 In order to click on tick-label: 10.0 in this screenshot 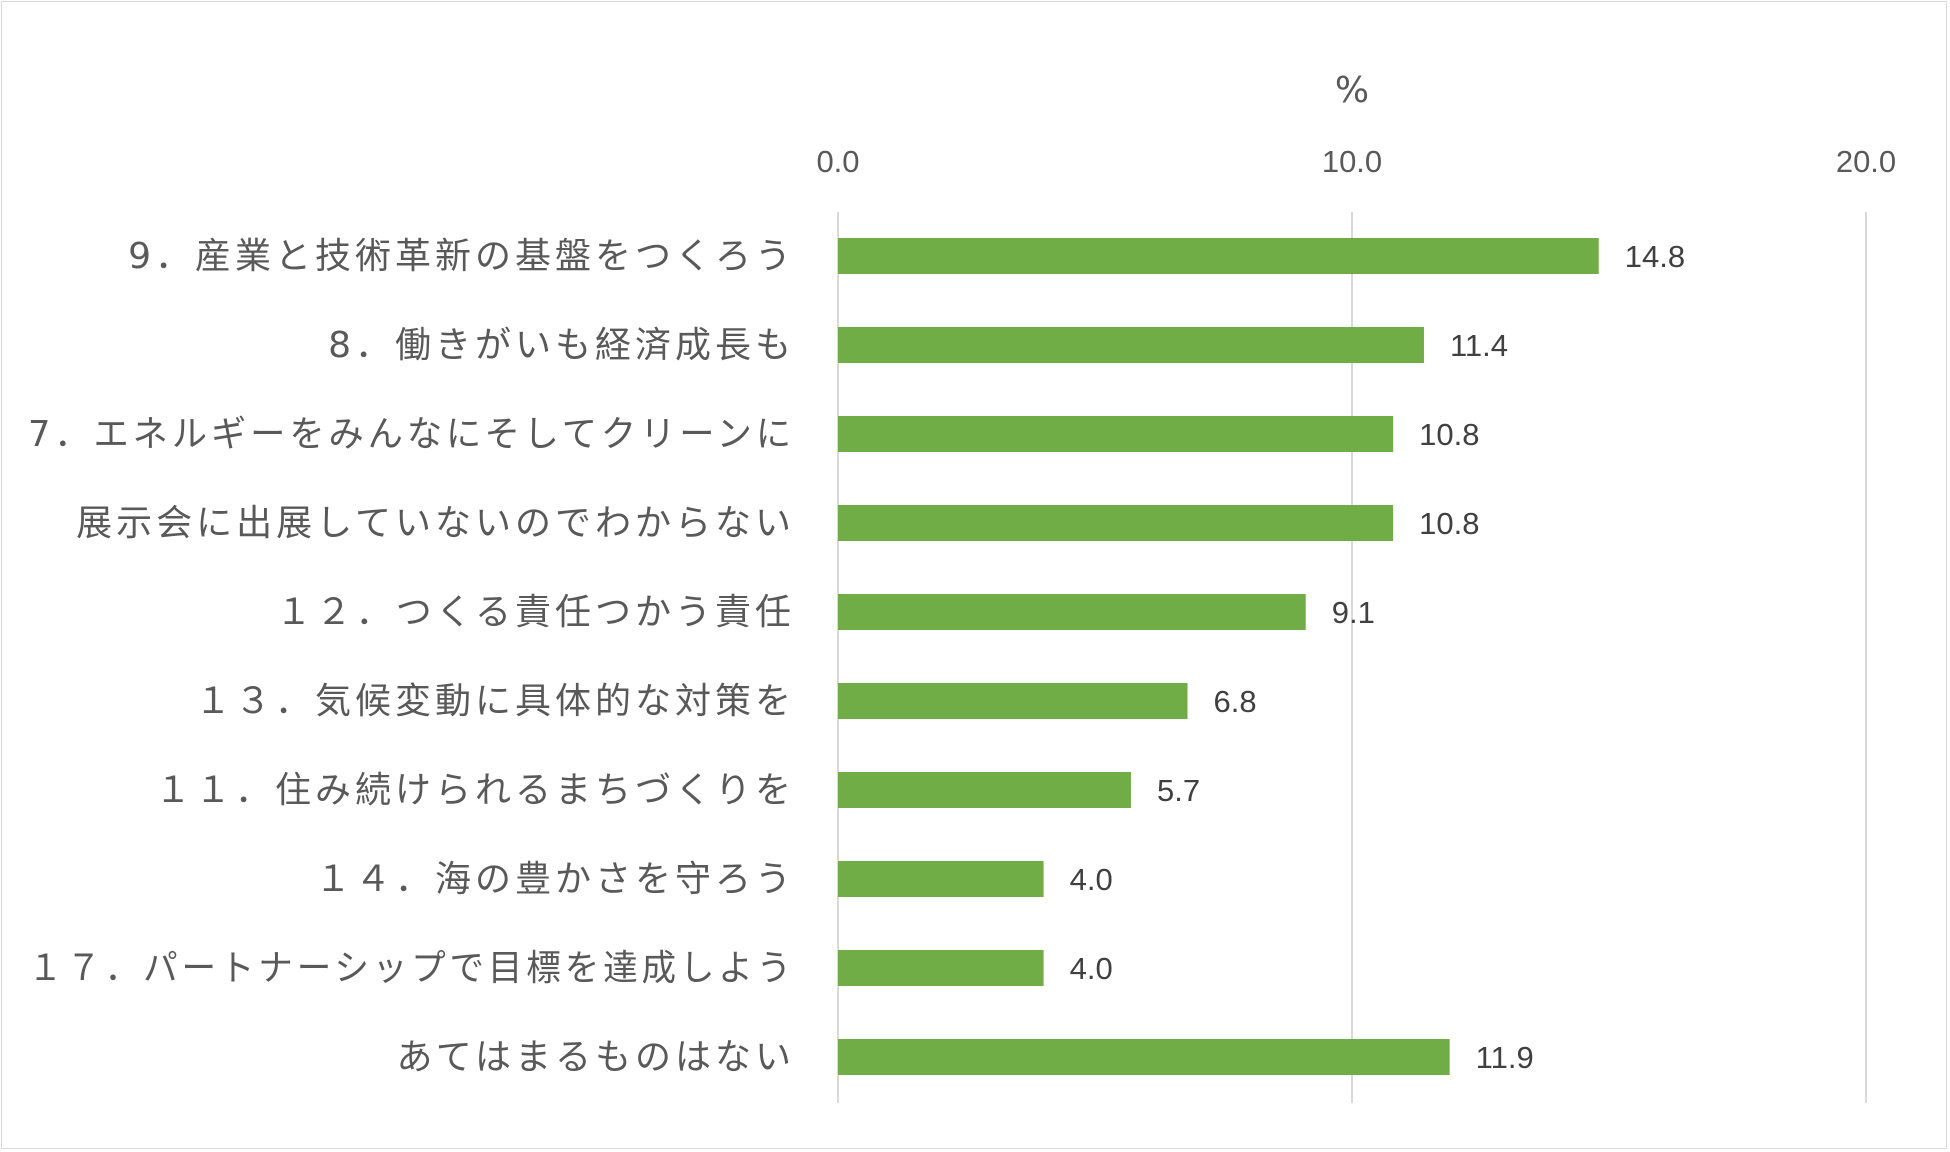, I will do `click(1352, 161)`.